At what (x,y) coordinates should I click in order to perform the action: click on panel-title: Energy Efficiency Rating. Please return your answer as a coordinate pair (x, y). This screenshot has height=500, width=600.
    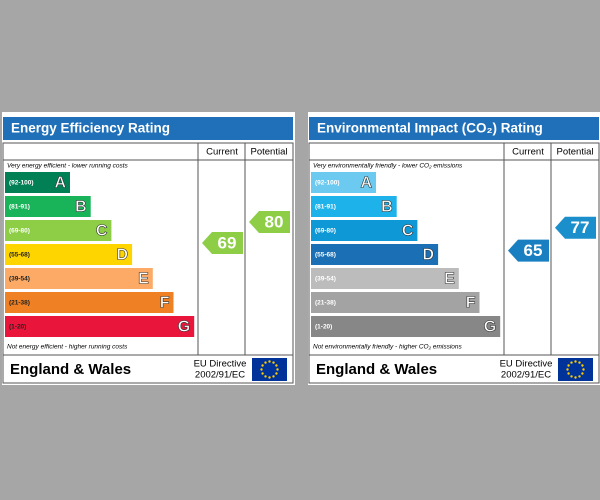
    Looking at the image, I should click on (90, 128).